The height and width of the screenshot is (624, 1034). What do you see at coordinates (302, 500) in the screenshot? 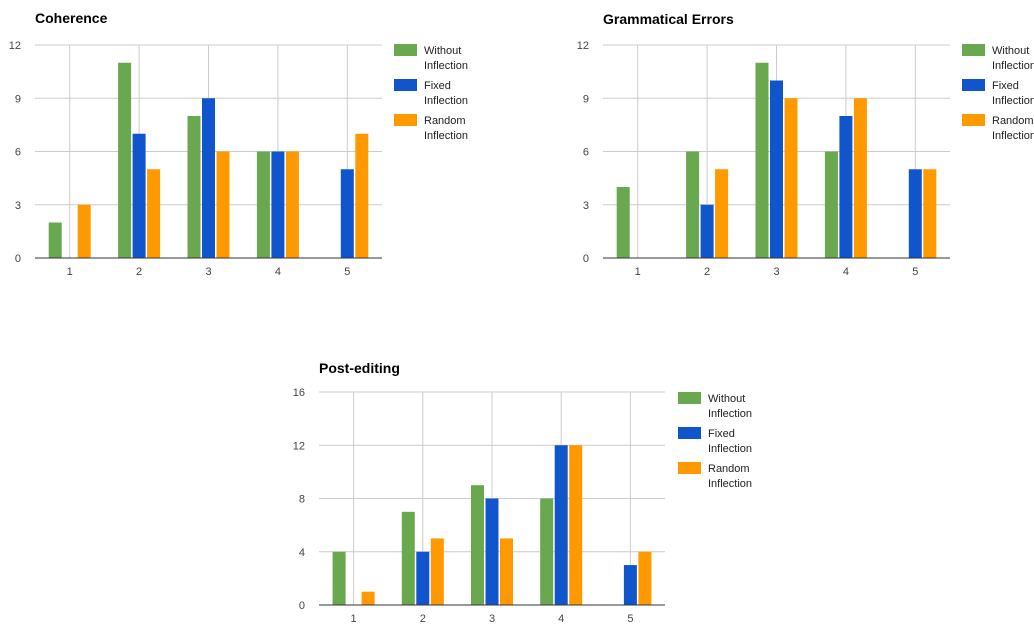
I see `y-tick-label: 8` at bounding box center [302, 500].